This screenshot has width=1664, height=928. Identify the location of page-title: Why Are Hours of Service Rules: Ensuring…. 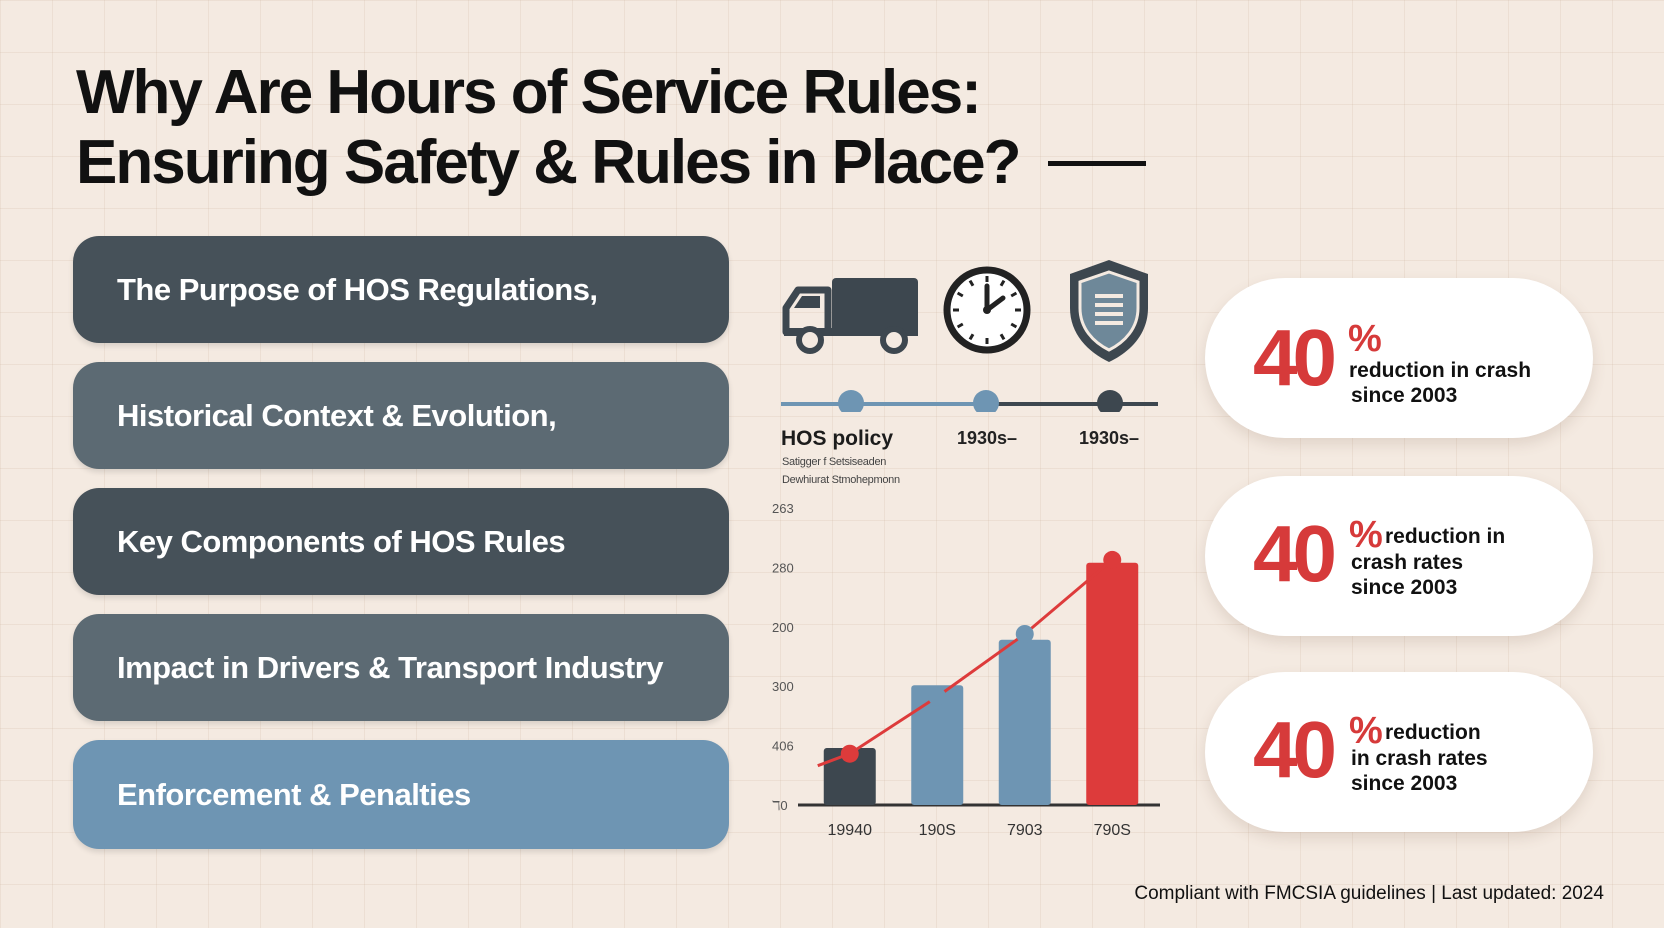
(616, 128).